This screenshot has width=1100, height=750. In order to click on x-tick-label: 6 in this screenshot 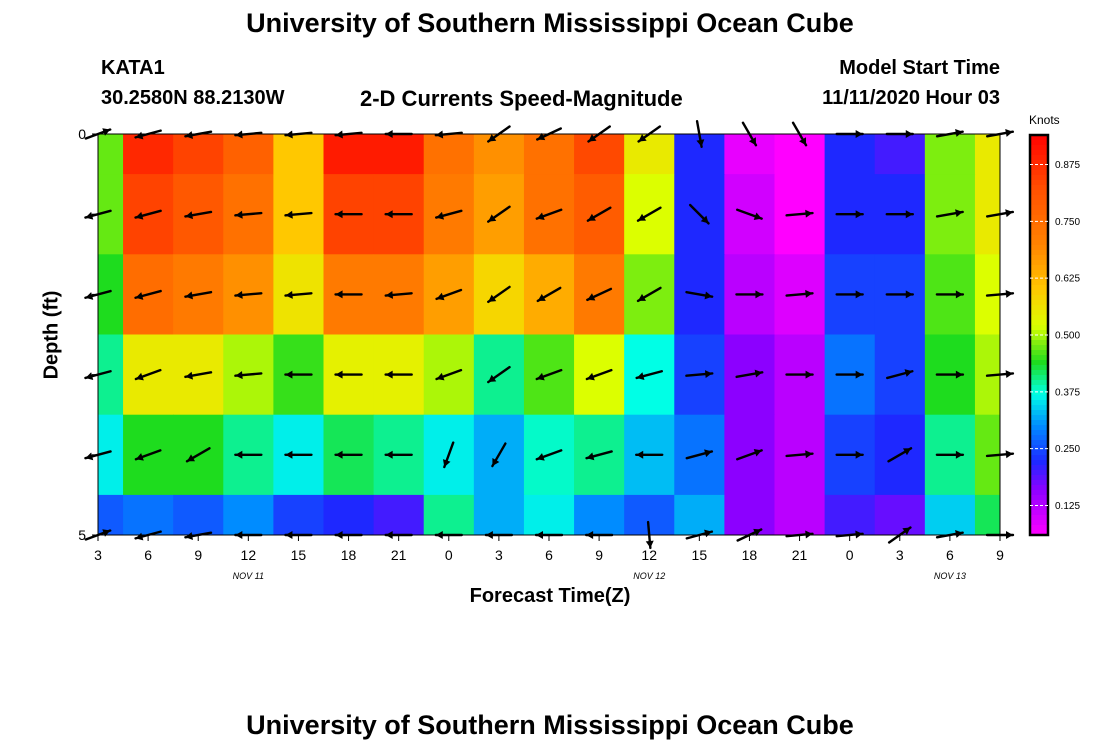, I will do `click(148, 555)`.